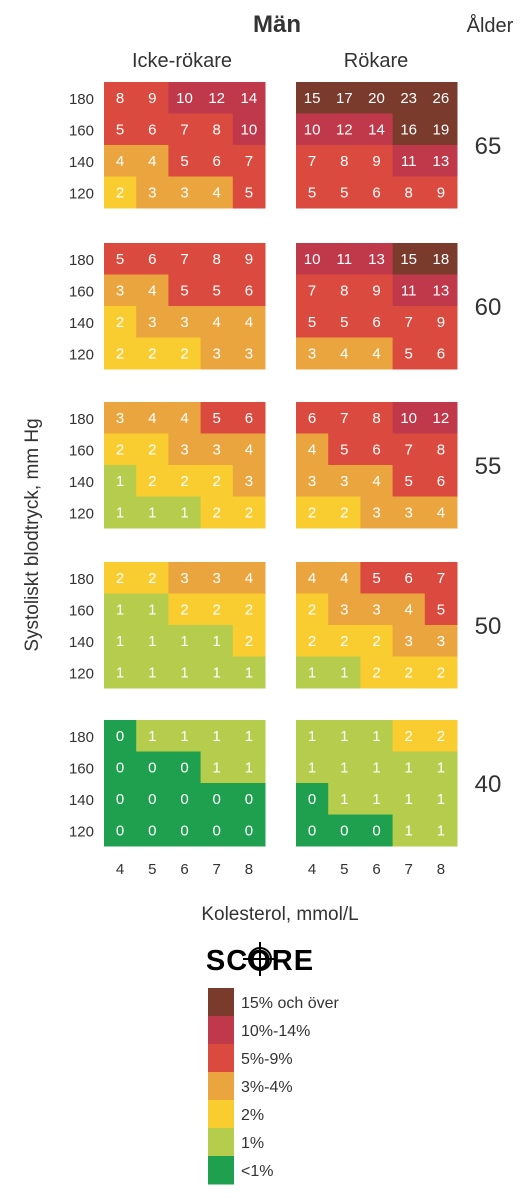  I want to click on cell-value-label: 16, so click(408, 129).